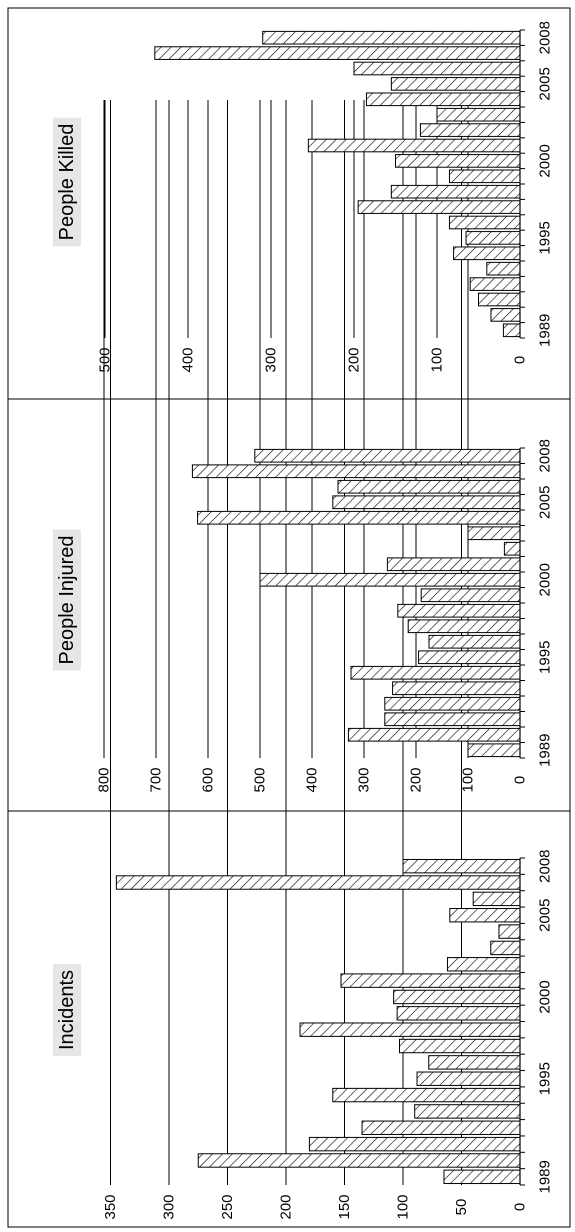 Image resolution: width=575 pixels, height=1232 pixels. Describe the element at coordinates (344, 1206) in the screenshot. I see `value-tick-label: 150` at that location.